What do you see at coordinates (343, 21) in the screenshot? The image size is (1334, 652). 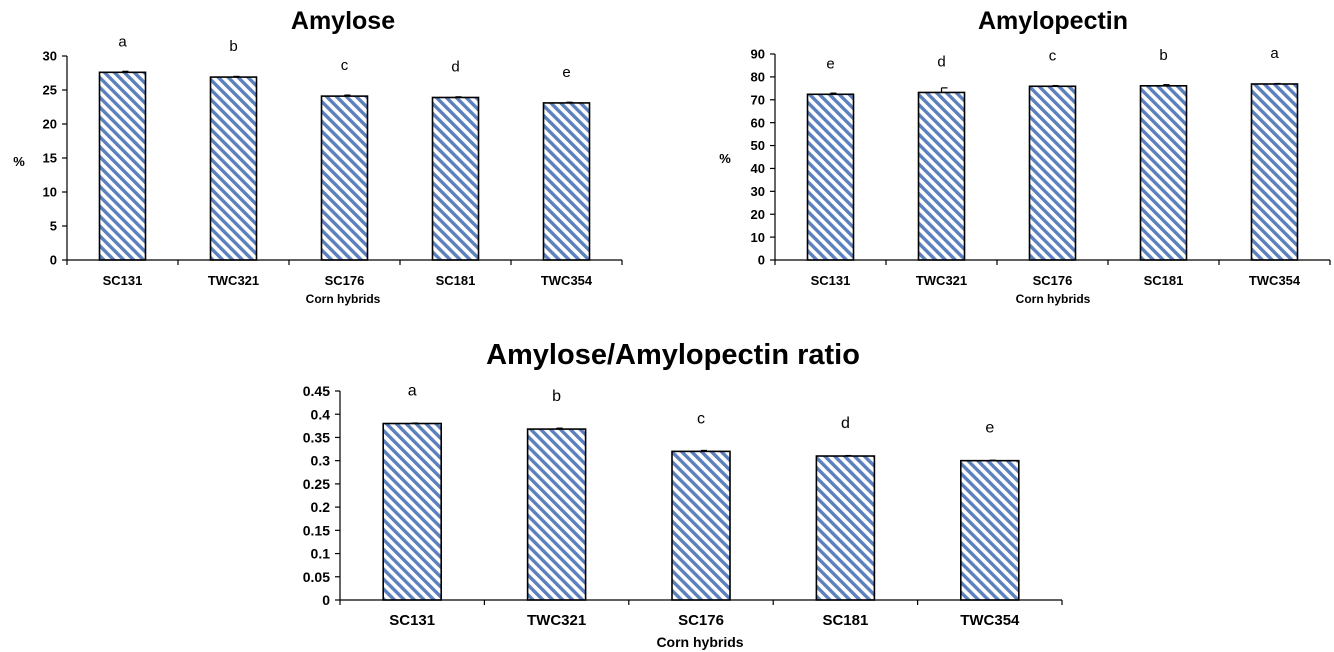 I see `chart-title: Amylose` at bounding box center [343, 21].